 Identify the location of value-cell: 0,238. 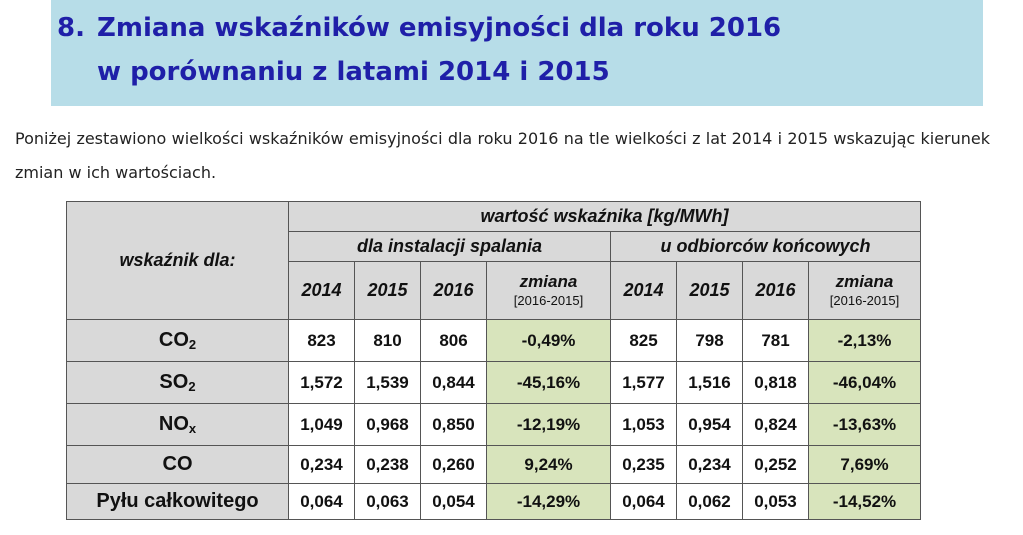
(387, 464).